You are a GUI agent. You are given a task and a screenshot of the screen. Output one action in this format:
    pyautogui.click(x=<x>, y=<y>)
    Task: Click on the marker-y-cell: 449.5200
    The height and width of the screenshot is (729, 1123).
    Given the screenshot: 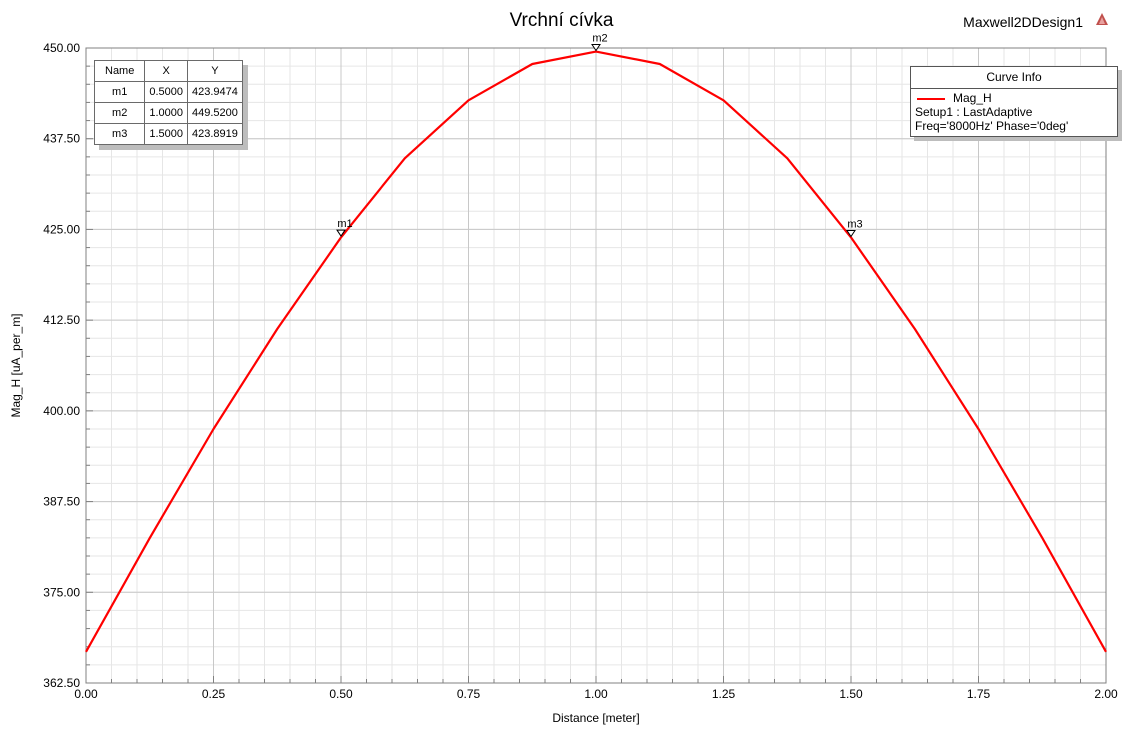 What is the action you would take?
    pyautogui.click(x=215, y=113)
    